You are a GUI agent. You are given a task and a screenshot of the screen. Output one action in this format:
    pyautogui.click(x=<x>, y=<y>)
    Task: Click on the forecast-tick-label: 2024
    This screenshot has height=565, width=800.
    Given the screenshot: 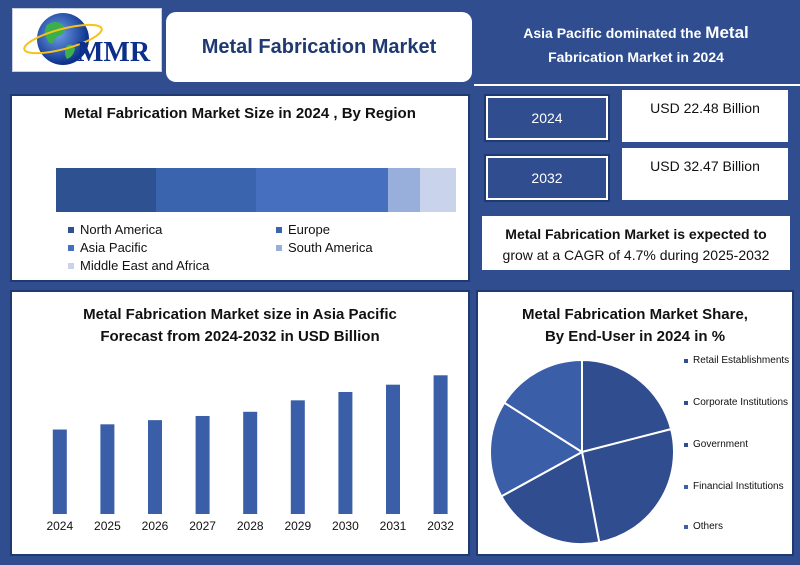 What is the action you would take?
    pyautogui.click(x=59, y=526)
    